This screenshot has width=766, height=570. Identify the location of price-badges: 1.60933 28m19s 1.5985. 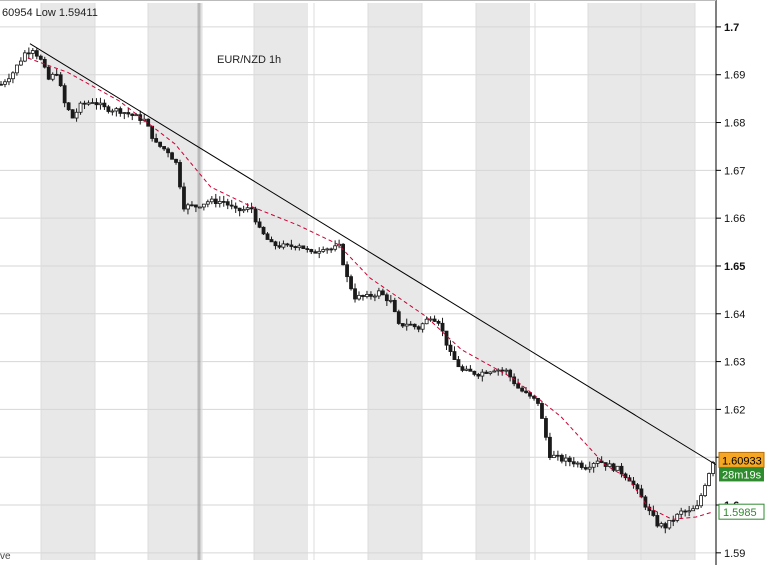
(741, 485).